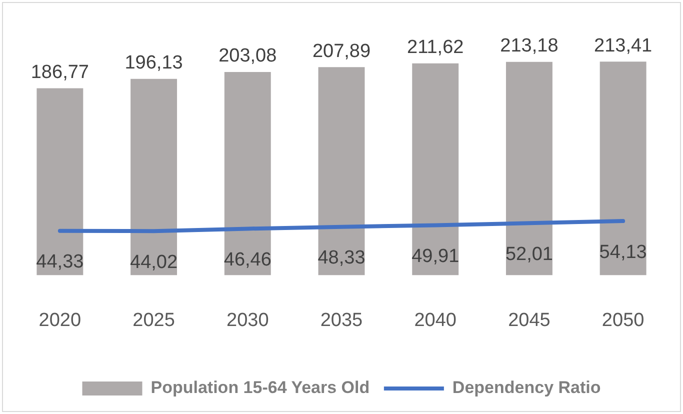 The width and height of the screenshot is (683, 414). Describe the element at coordinates (436, 256) in the screenshot. I see `data-label: 49,91` at that location.